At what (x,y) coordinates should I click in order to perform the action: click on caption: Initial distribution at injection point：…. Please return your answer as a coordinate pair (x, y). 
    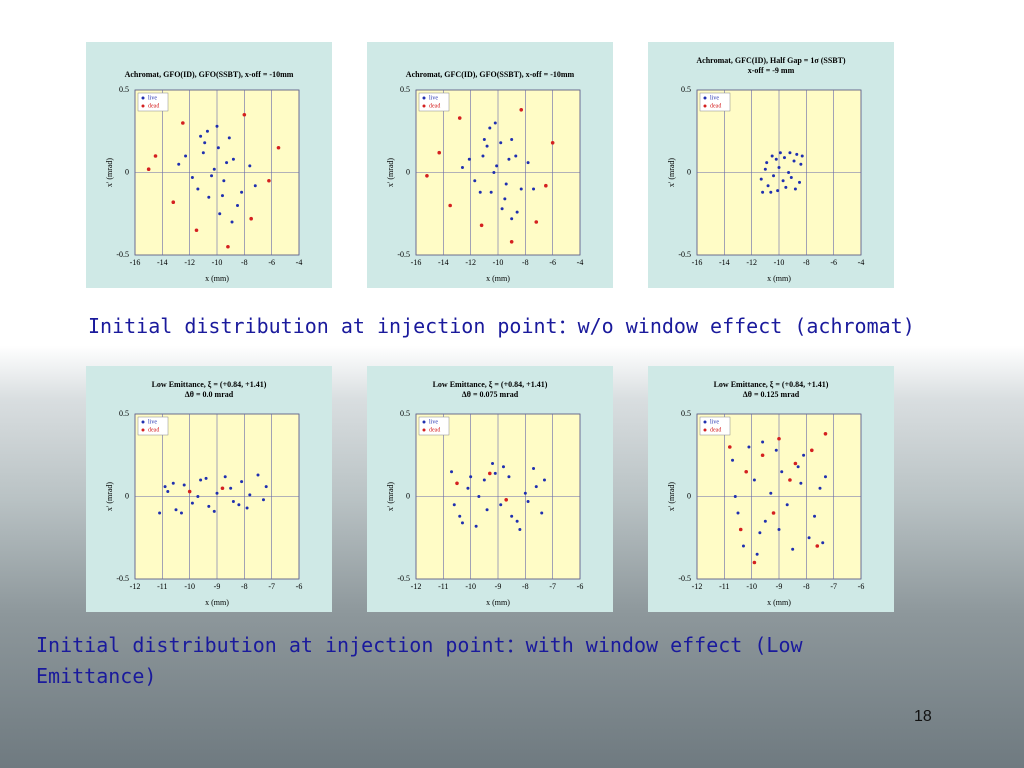
    Looking at the image, I should click on (419, 660).